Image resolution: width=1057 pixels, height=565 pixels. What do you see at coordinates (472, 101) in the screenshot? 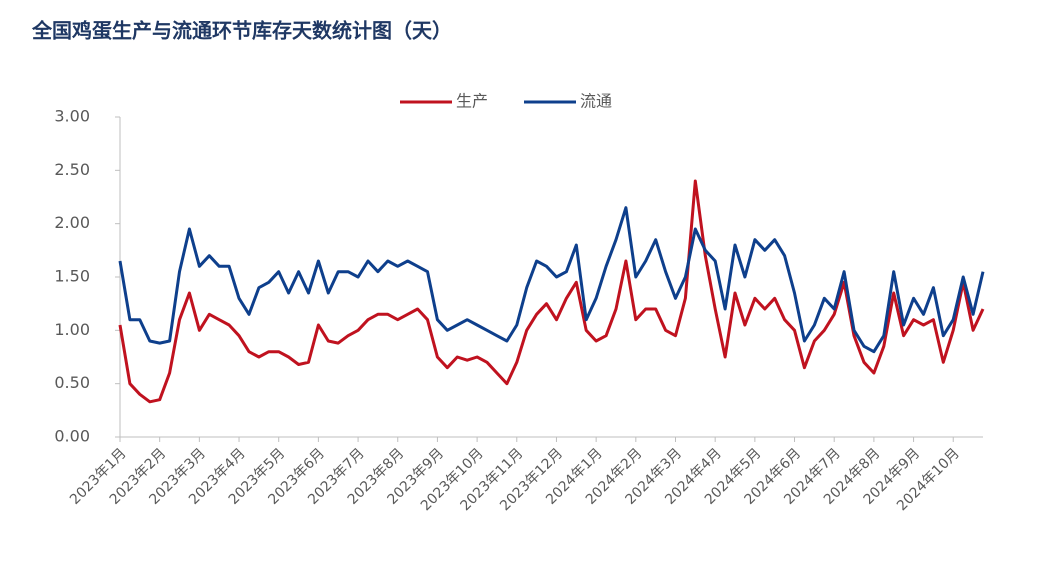
I see `legend-label: 生产` at bounding box center [472, 101].